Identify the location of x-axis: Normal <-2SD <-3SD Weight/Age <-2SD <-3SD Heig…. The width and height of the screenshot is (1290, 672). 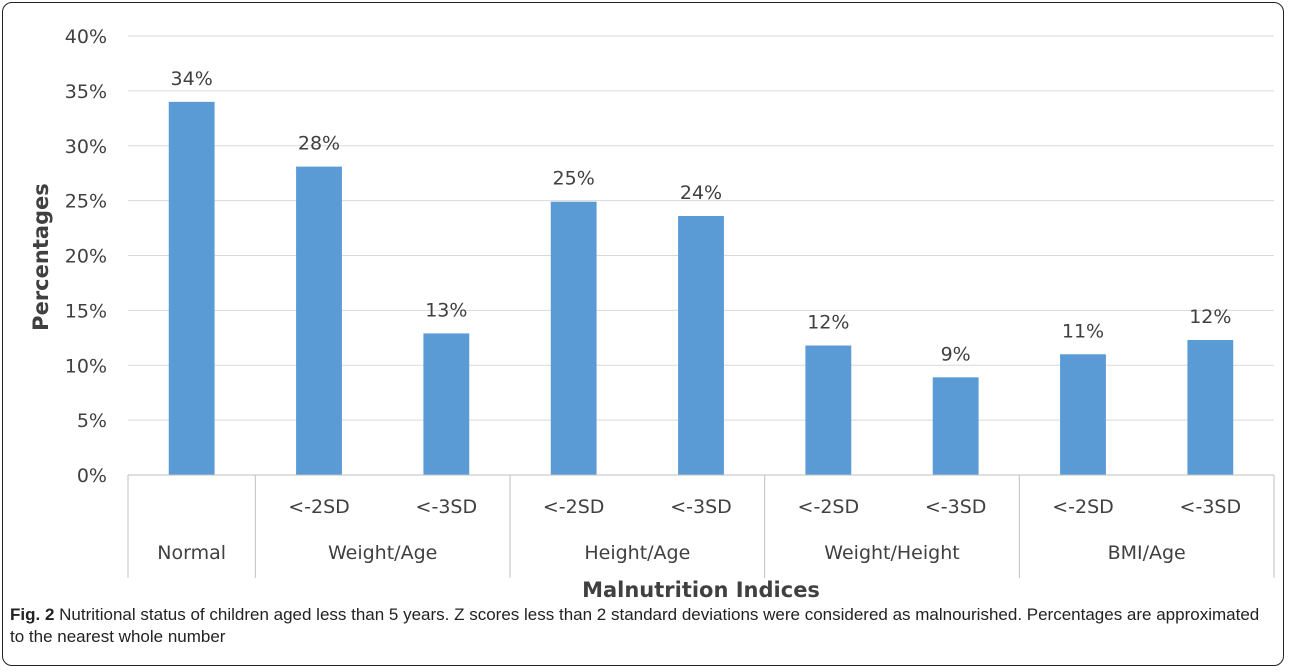
(701, 526).